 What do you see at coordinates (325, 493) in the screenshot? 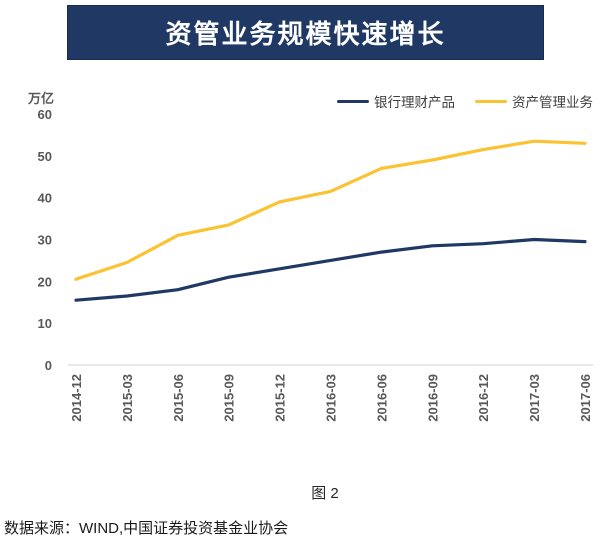
I see `figure-caption: 图 2` at bounding box center [325, 493].